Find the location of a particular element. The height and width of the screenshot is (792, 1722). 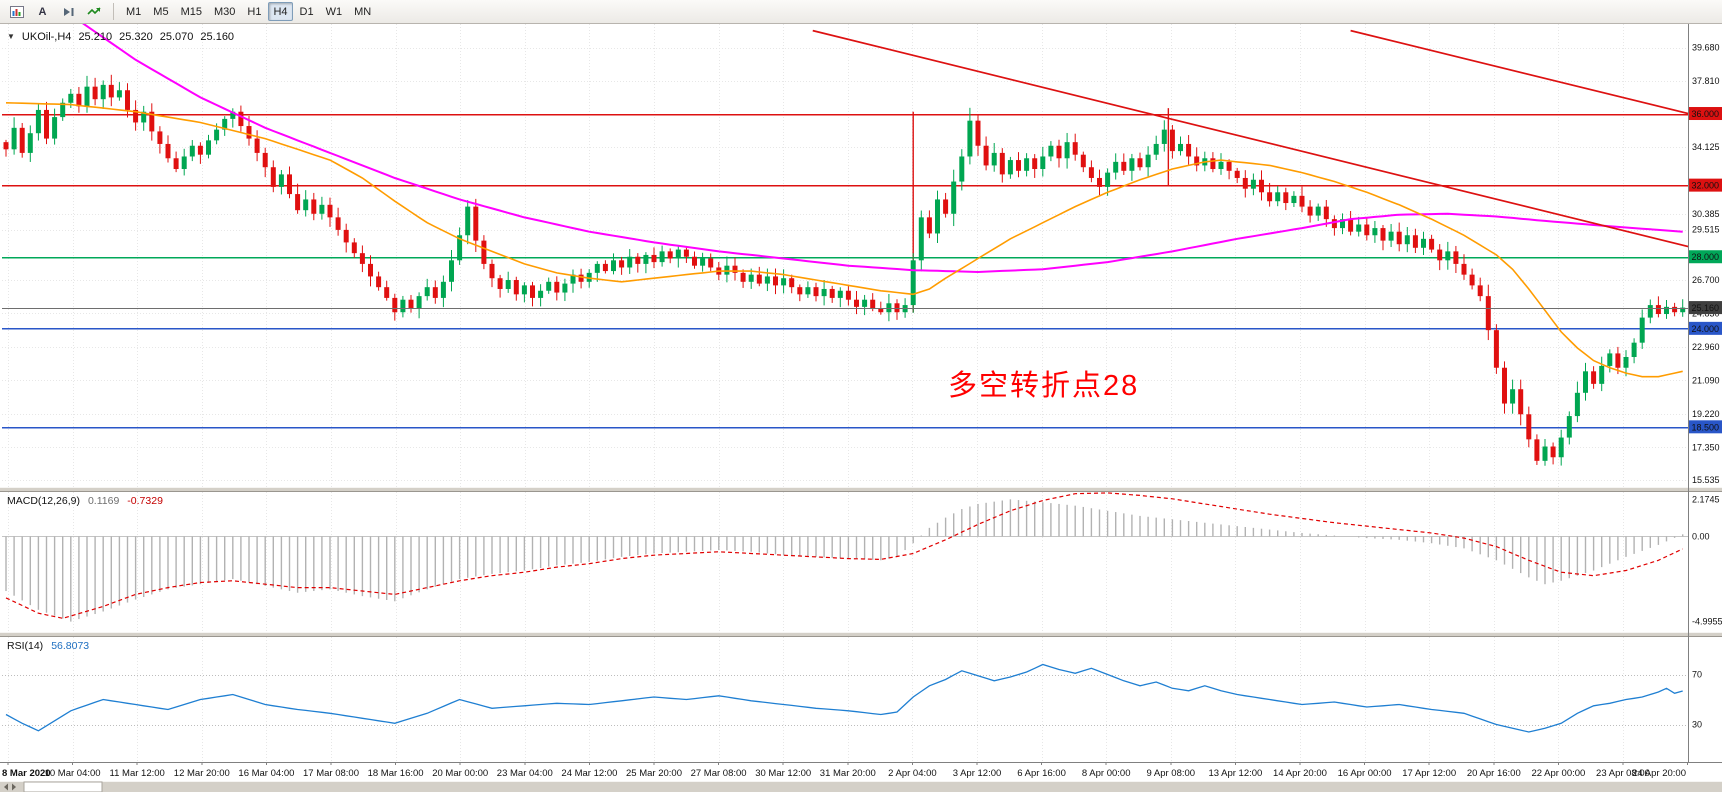

macd-scale-max: 2.1745 is located at coordinates (1706, 499).